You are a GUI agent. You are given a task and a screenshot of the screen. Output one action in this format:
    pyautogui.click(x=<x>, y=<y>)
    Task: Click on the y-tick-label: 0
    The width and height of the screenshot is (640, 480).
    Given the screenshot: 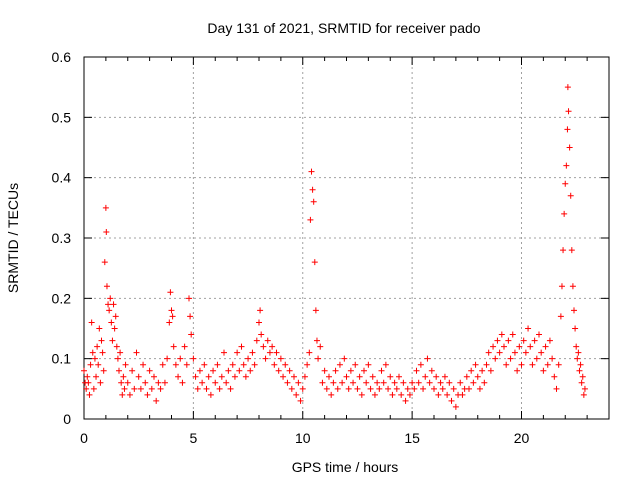 What is the action you would take?
    pyautogui.click(x=67, y=419)
    